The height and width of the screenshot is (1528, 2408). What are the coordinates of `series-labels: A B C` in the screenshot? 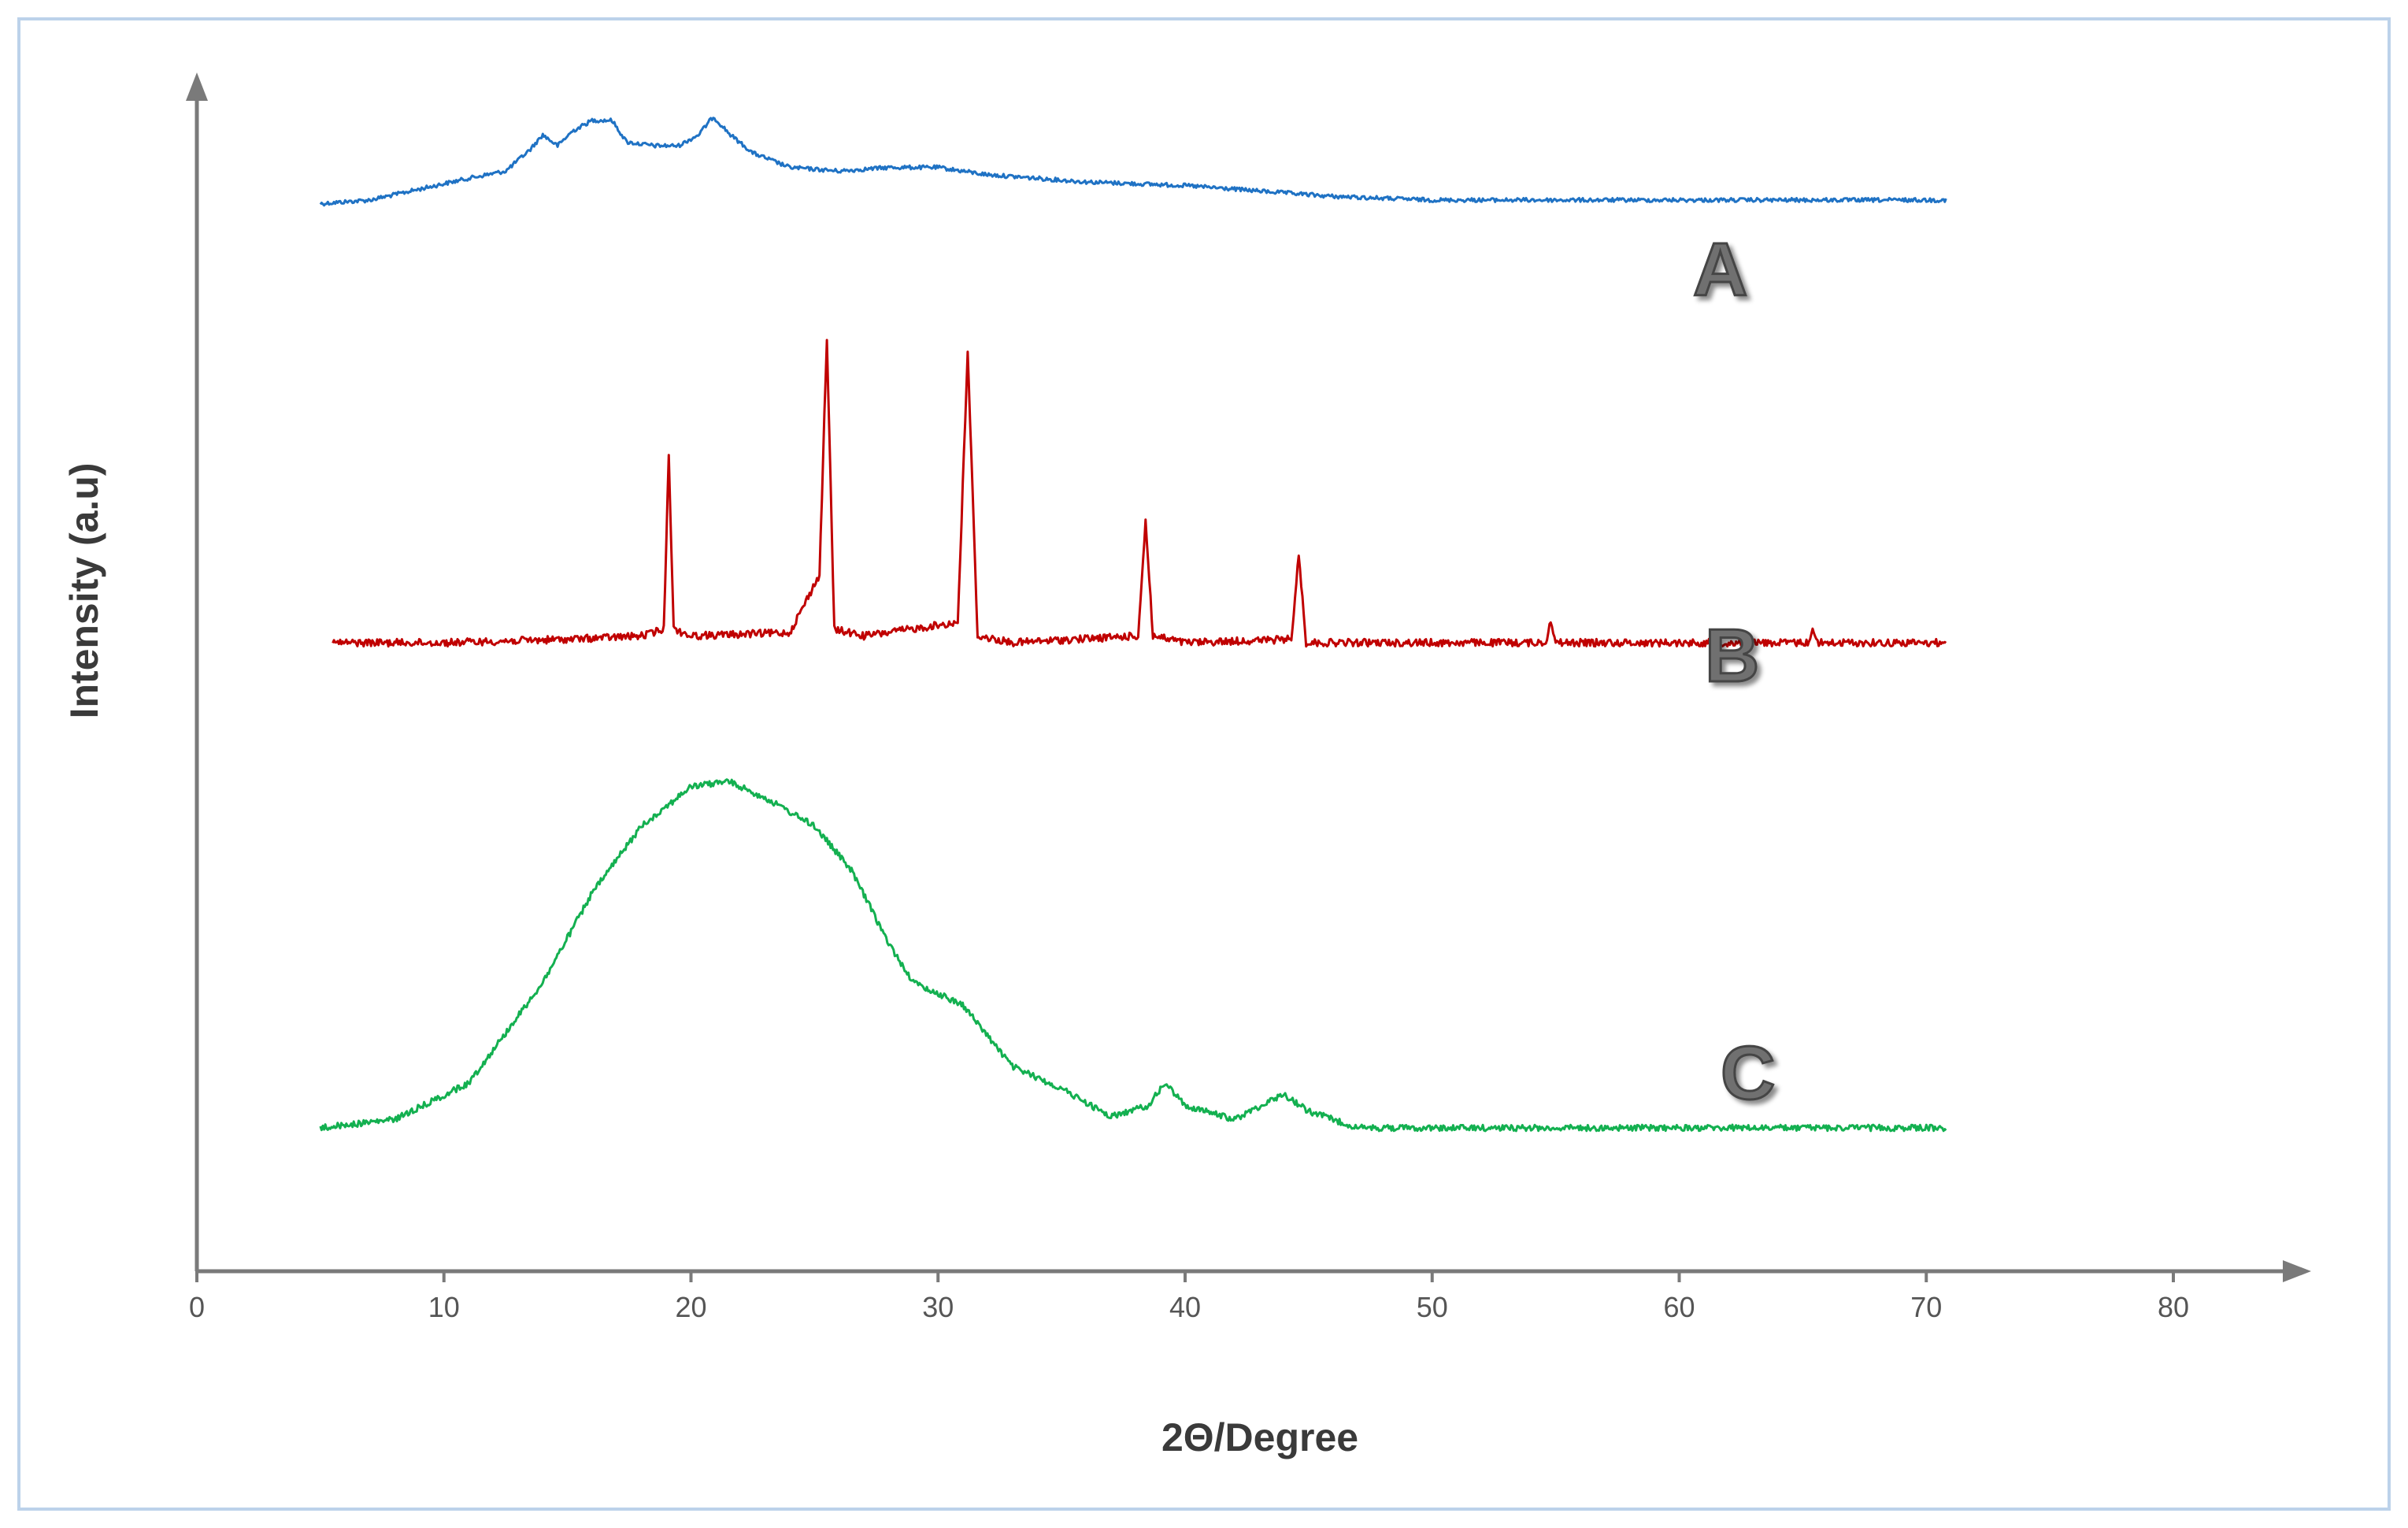 It's located at (1734, 672).